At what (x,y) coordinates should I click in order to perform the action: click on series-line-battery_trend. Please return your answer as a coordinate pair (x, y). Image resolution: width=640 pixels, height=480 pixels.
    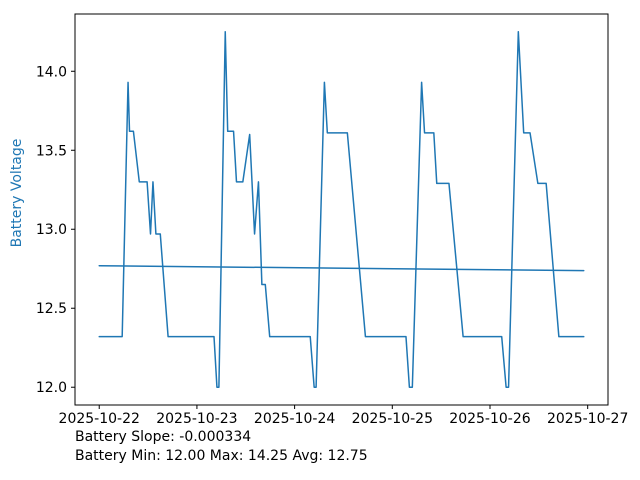
    Looking at the image, I should click on (341, 268).